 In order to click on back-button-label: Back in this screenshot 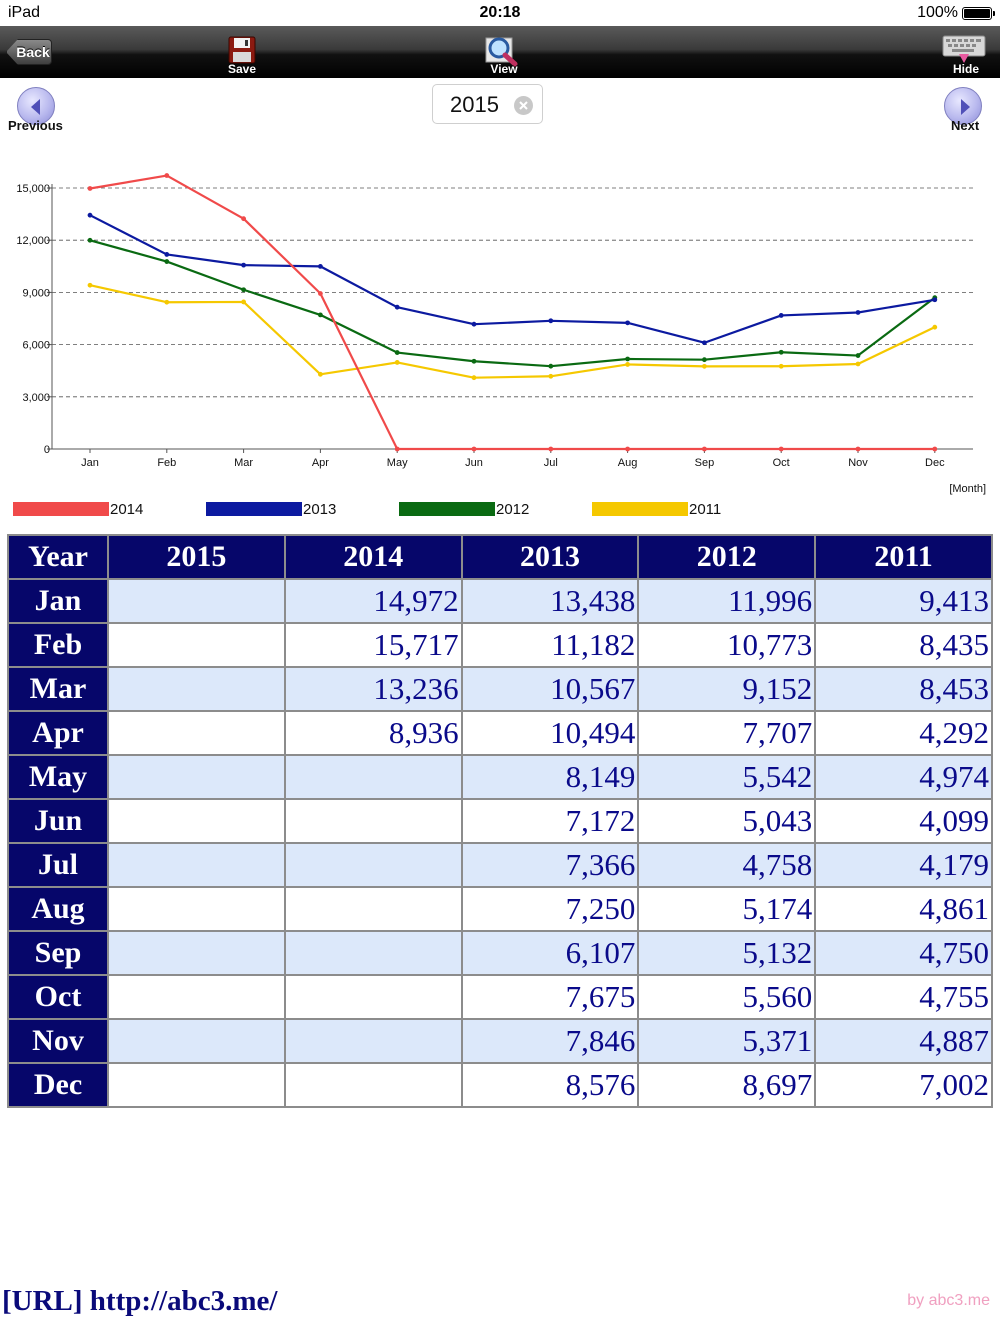, I will do `click(33, 52)`.